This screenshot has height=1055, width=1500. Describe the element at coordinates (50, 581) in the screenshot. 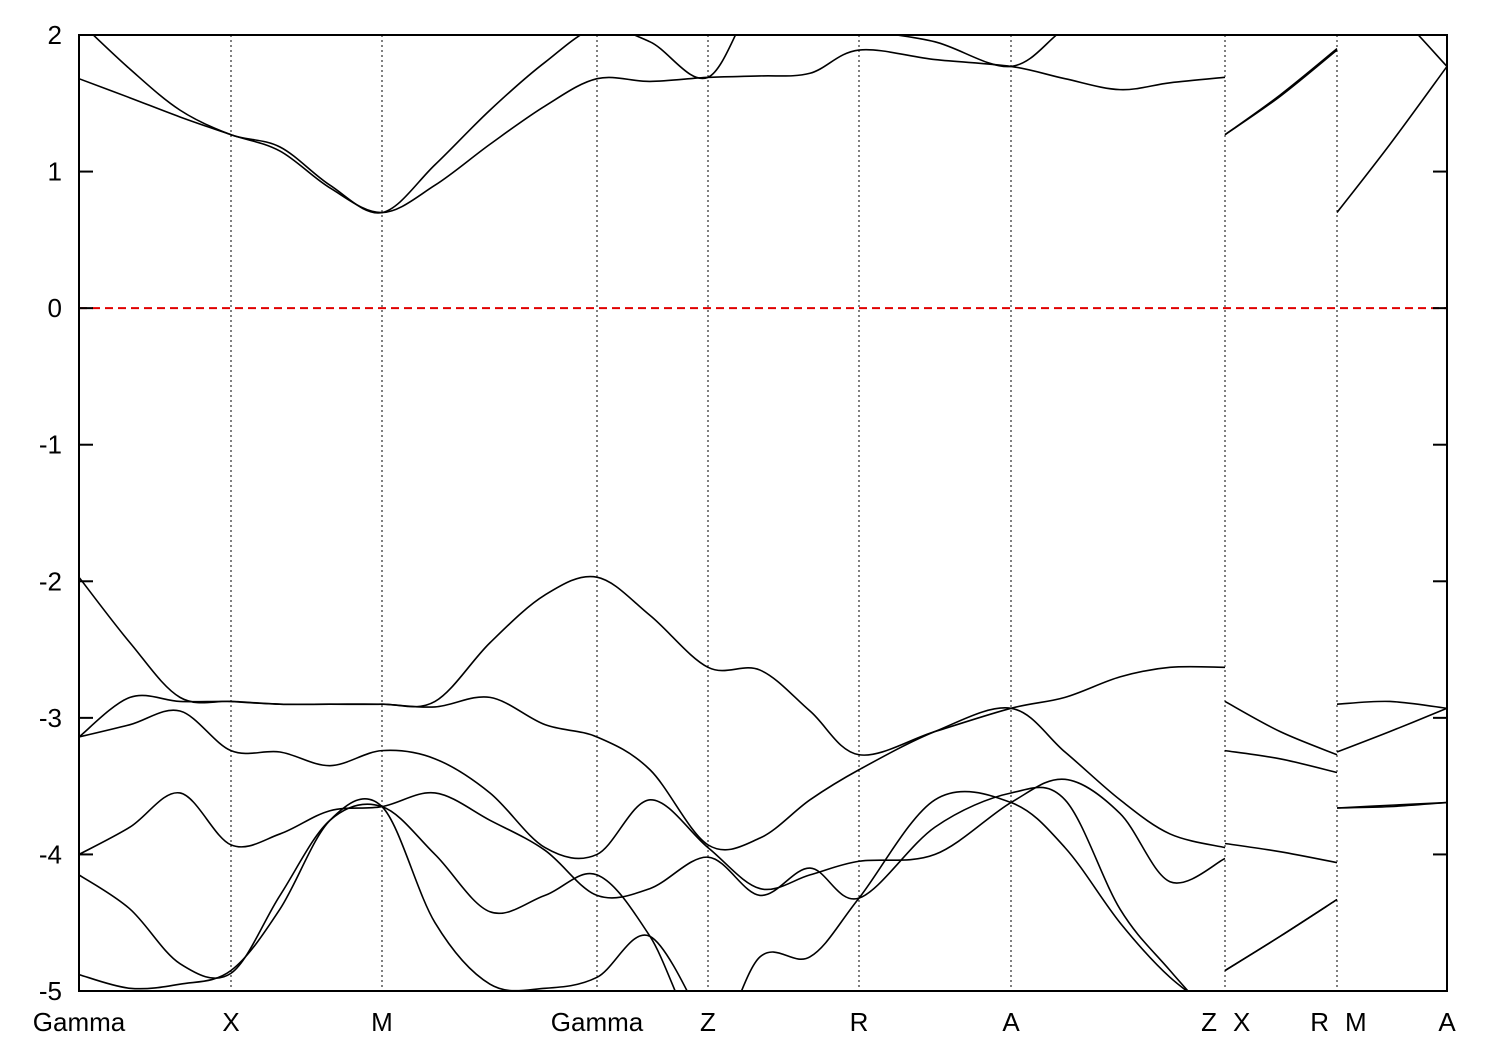

I see `y-tick-label: -2` at that location.